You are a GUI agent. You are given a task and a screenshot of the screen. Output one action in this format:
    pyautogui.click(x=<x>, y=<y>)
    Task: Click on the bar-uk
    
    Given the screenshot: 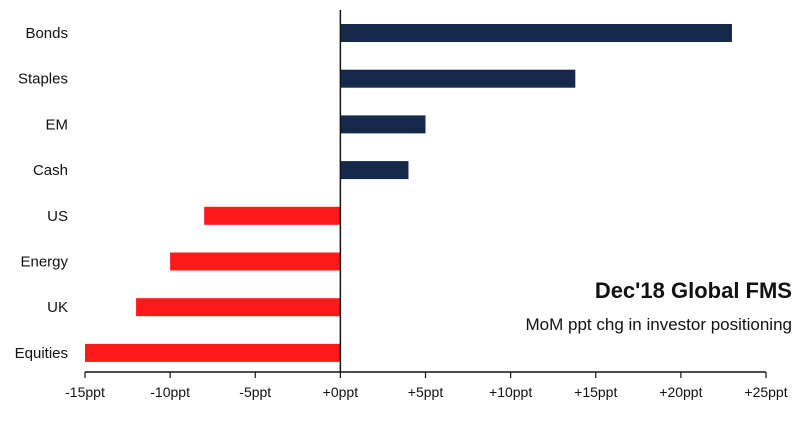 What is the action you would take?
    pyautogui.click(x=238, y=307)
    